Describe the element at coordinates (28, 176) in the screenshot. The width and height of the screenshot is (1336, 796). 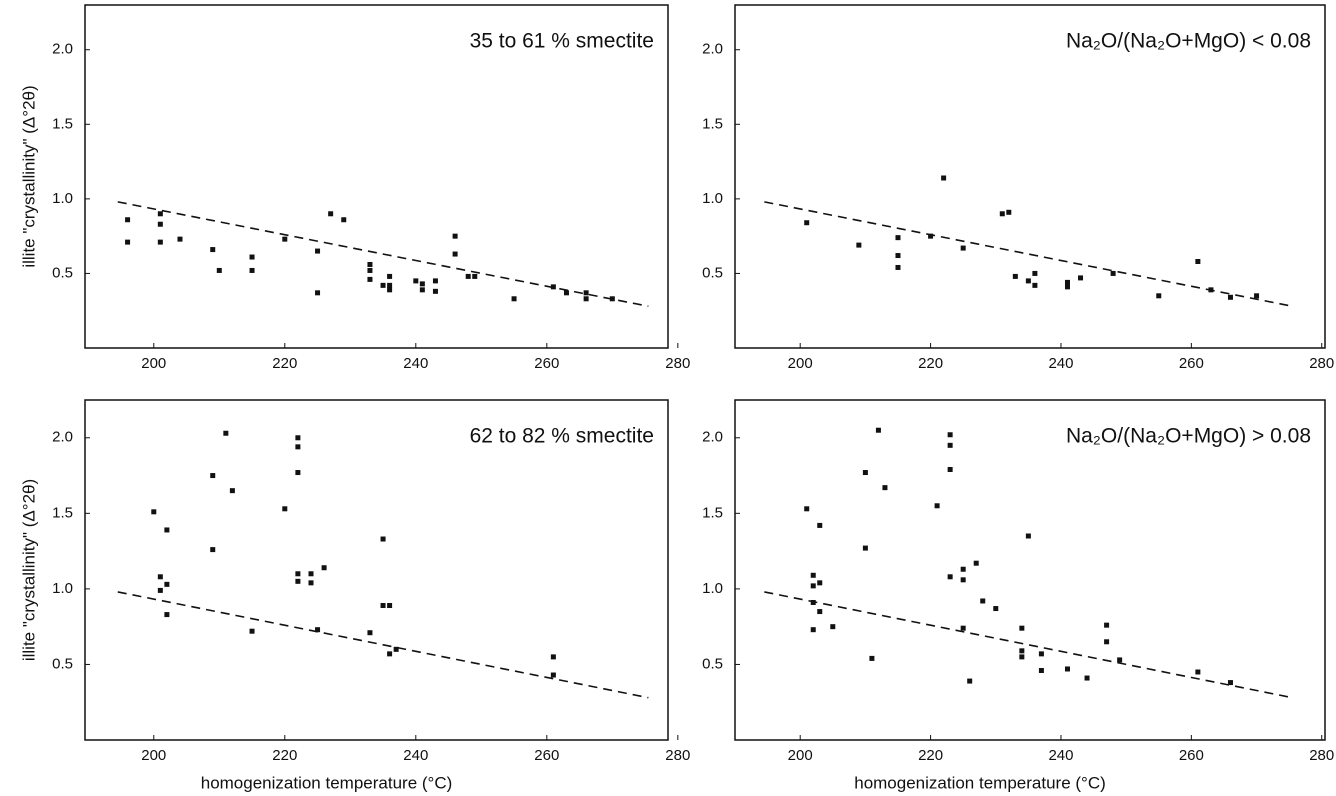
I see `y-axis-label: illite "crystallinity" (Δ°2θ)` at that location.